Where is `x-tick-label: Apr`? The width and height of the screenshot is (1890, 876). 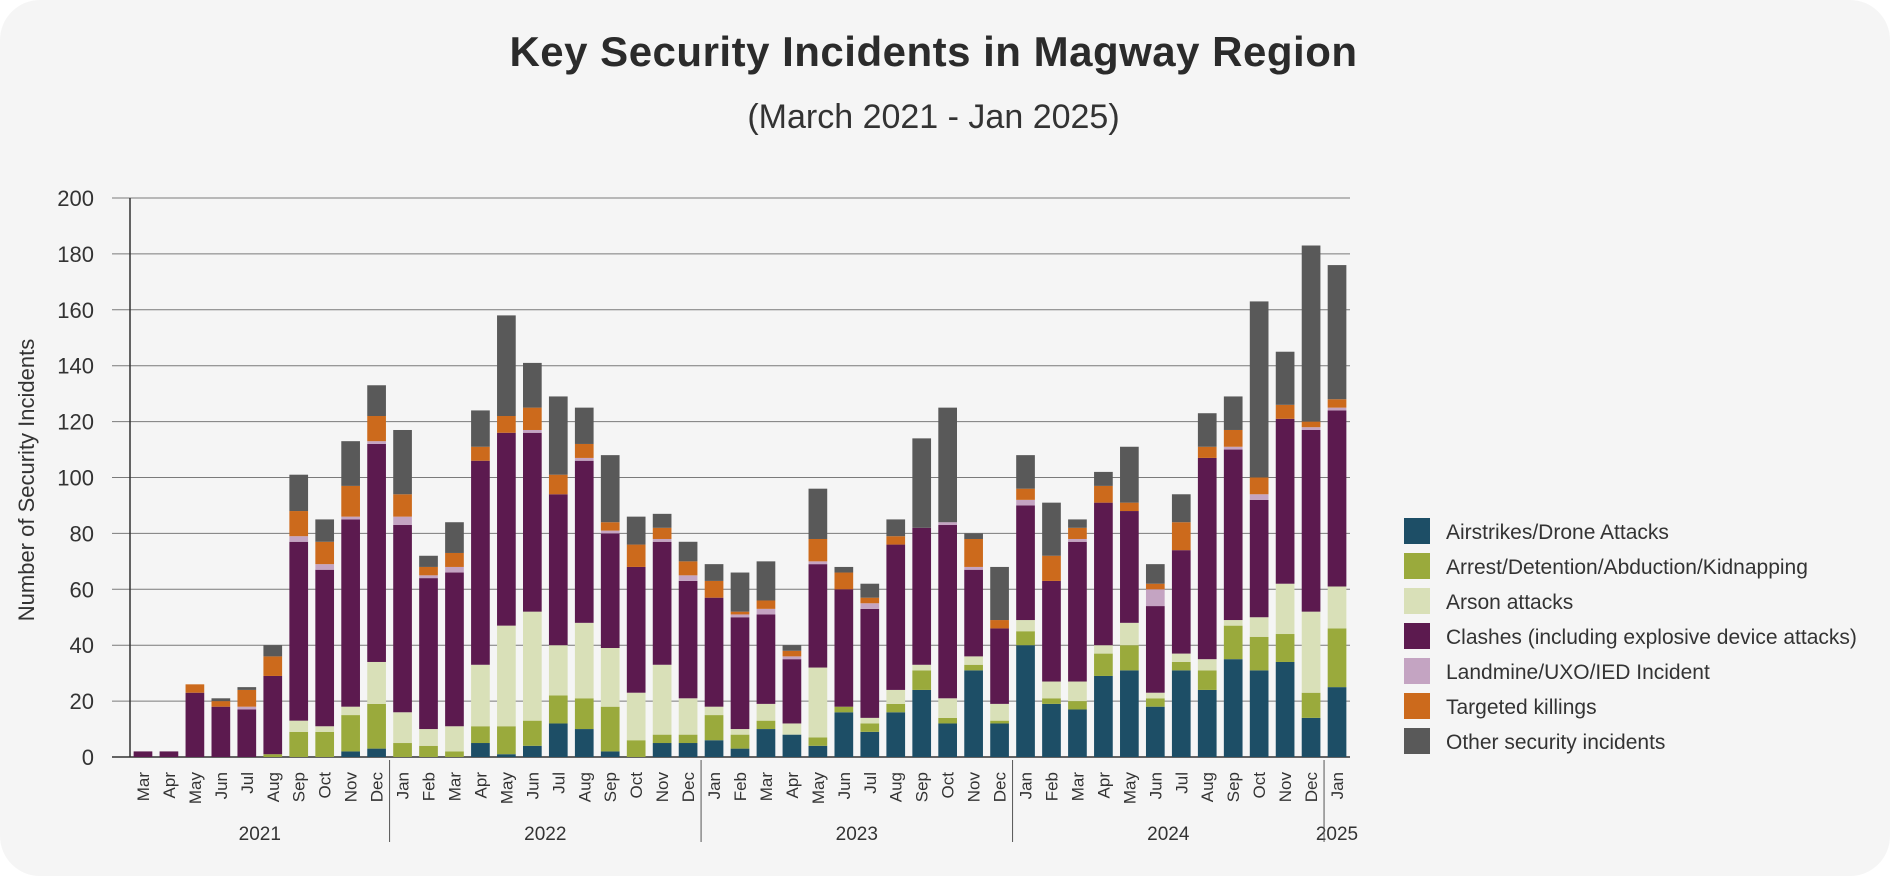
x-tick-label: Apr is located at coordinates (480, 785).